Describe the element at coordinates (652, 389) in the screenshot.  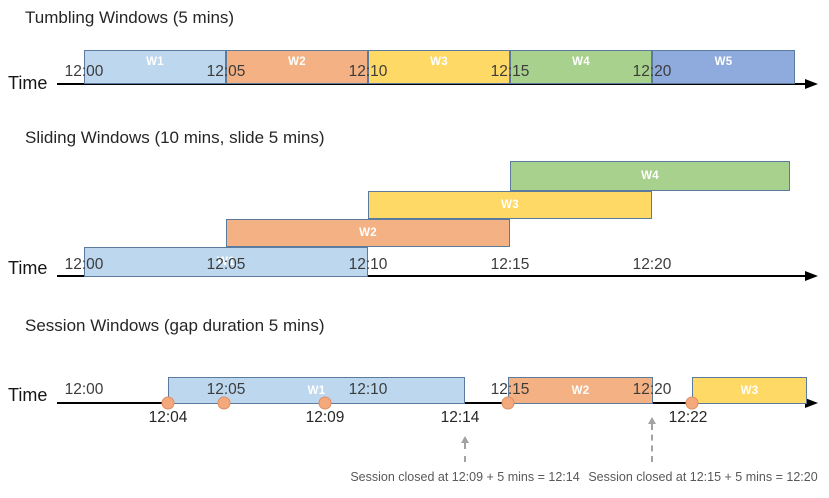
I see `session-tick-12-20: 12:20` at that location.